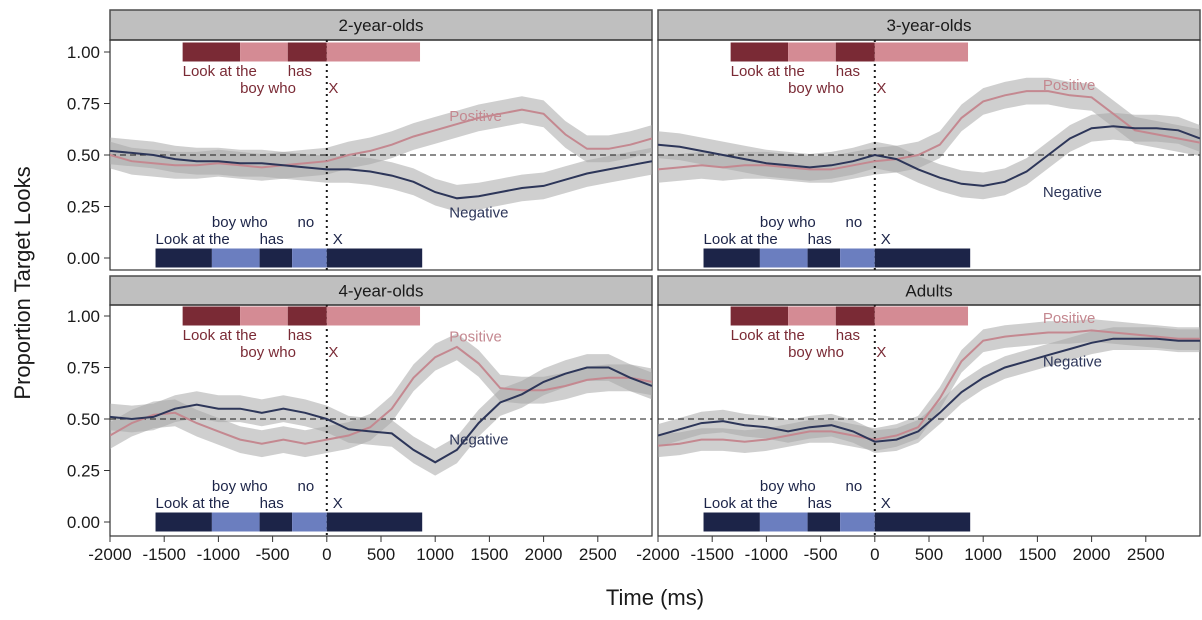  I want to click on timeline-positive-segment-1-3-year-olds, so click(759, 52).